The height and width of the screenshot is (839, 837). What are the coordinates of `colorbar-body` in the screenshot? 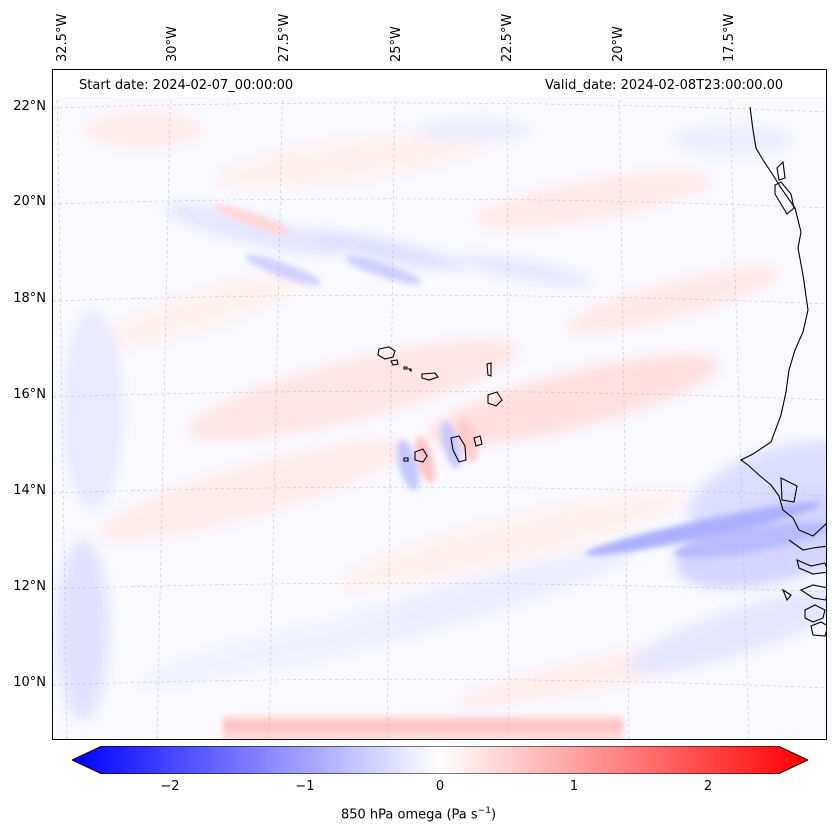 It's located at (440, 760).